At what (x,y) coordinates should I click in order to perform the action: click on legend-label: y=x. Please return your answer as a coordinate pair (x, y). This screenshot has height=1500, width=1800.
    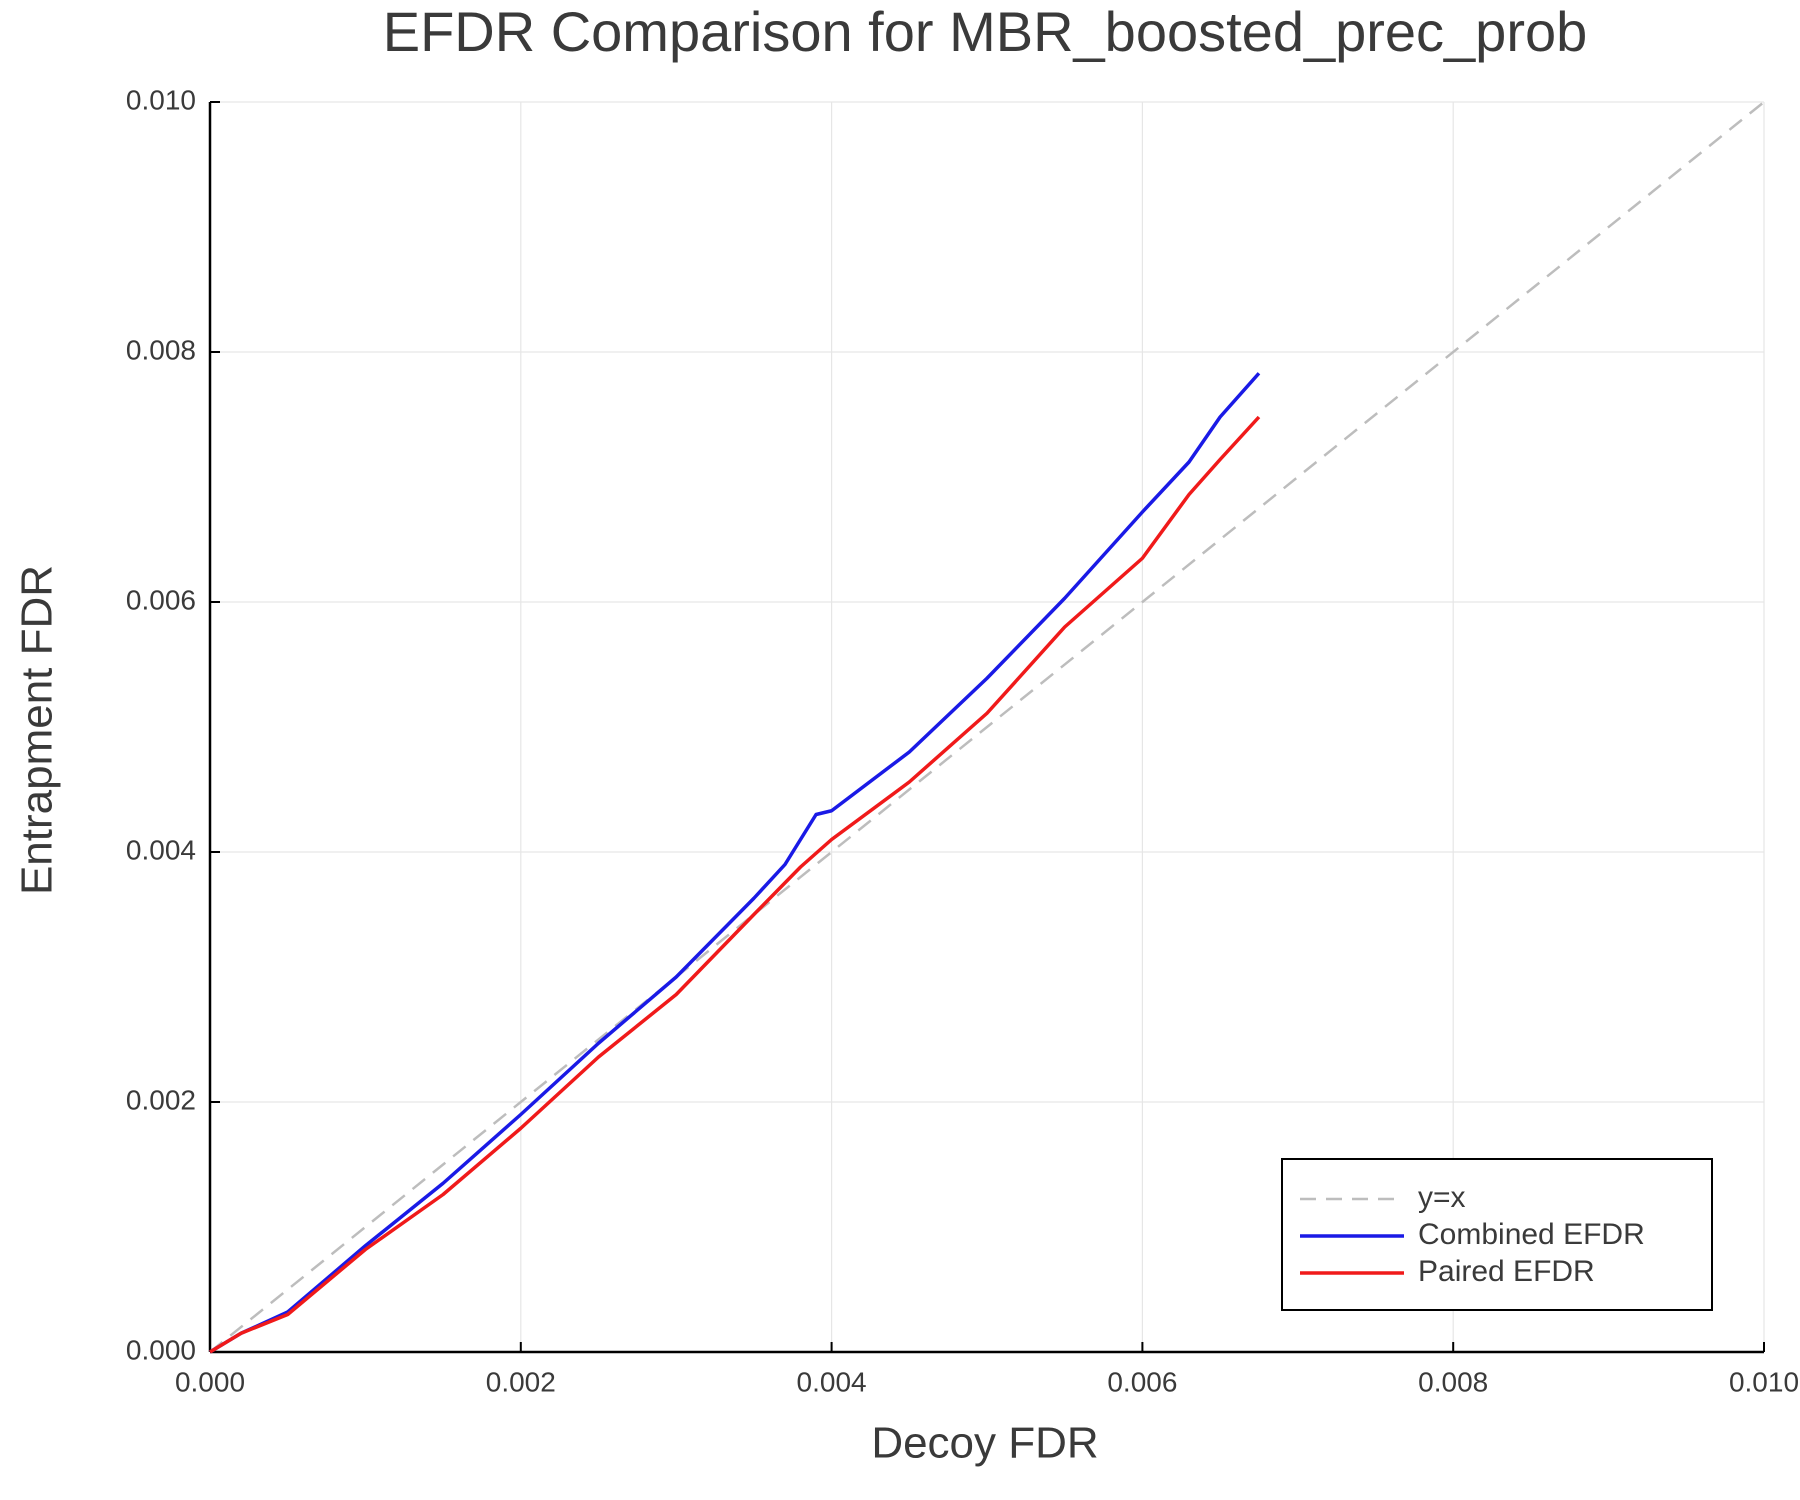
    Looking at the image, I should click on (1442, 1197).